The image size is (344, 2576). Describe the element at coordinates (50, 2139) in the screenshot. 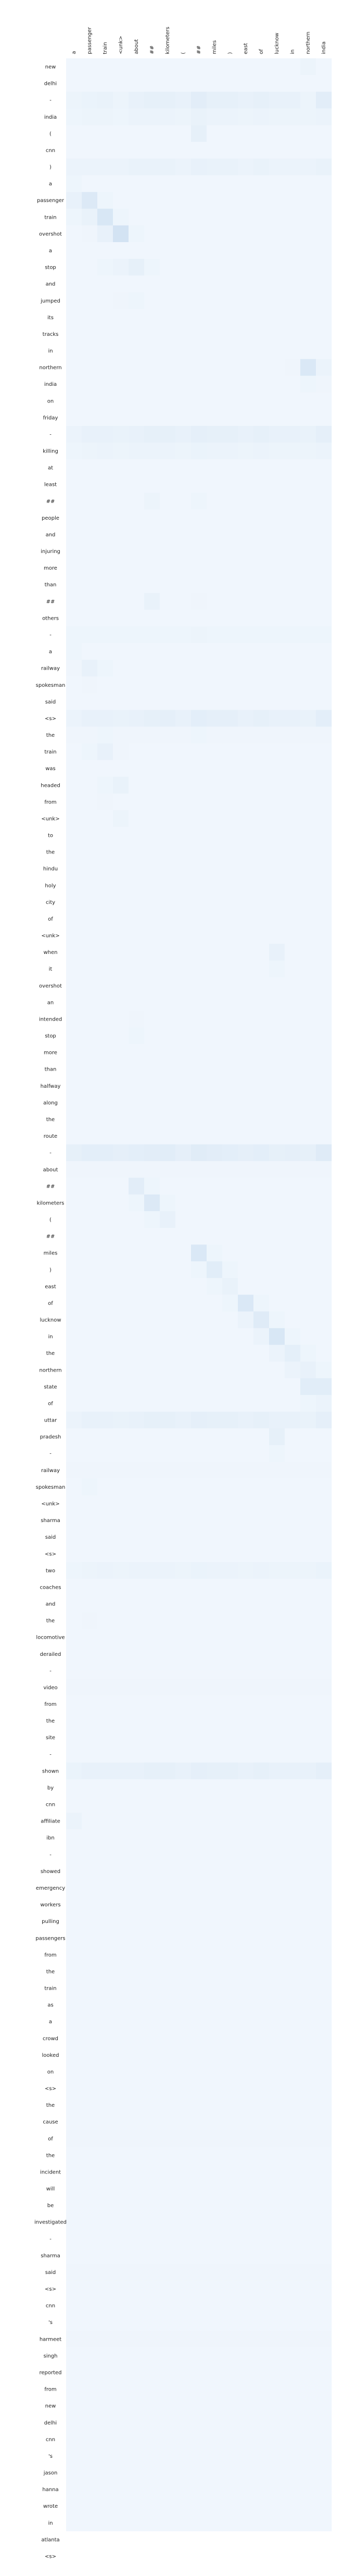

I see `y-tick-label: of` at that location.